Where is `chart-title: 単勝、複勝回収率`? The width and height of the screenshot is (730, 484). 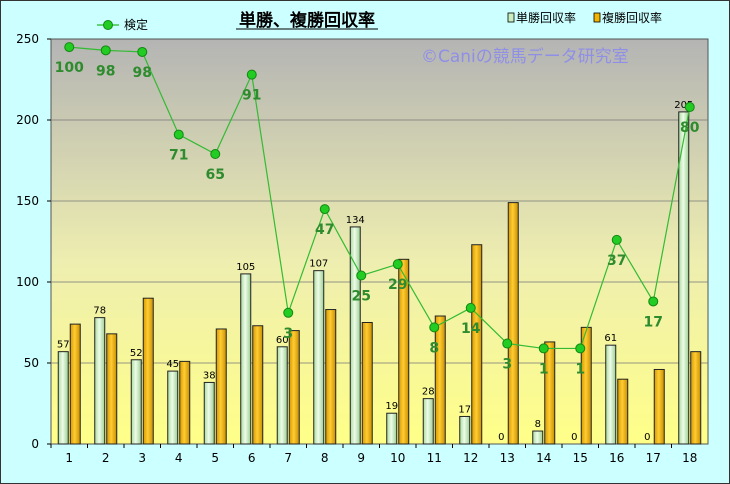 chart-title: 単勝、複勝回収率 is located at coordinates (307, 20).